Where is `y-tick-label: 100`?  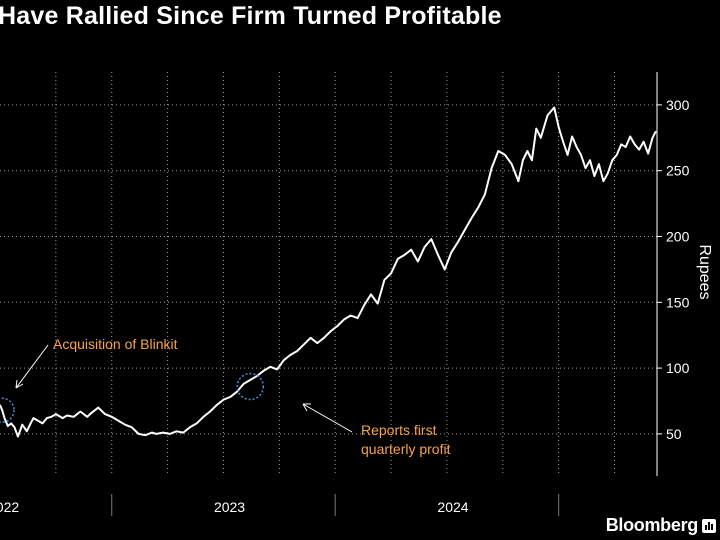 y-tick-label: 100 is located at coordinates (678, 368).